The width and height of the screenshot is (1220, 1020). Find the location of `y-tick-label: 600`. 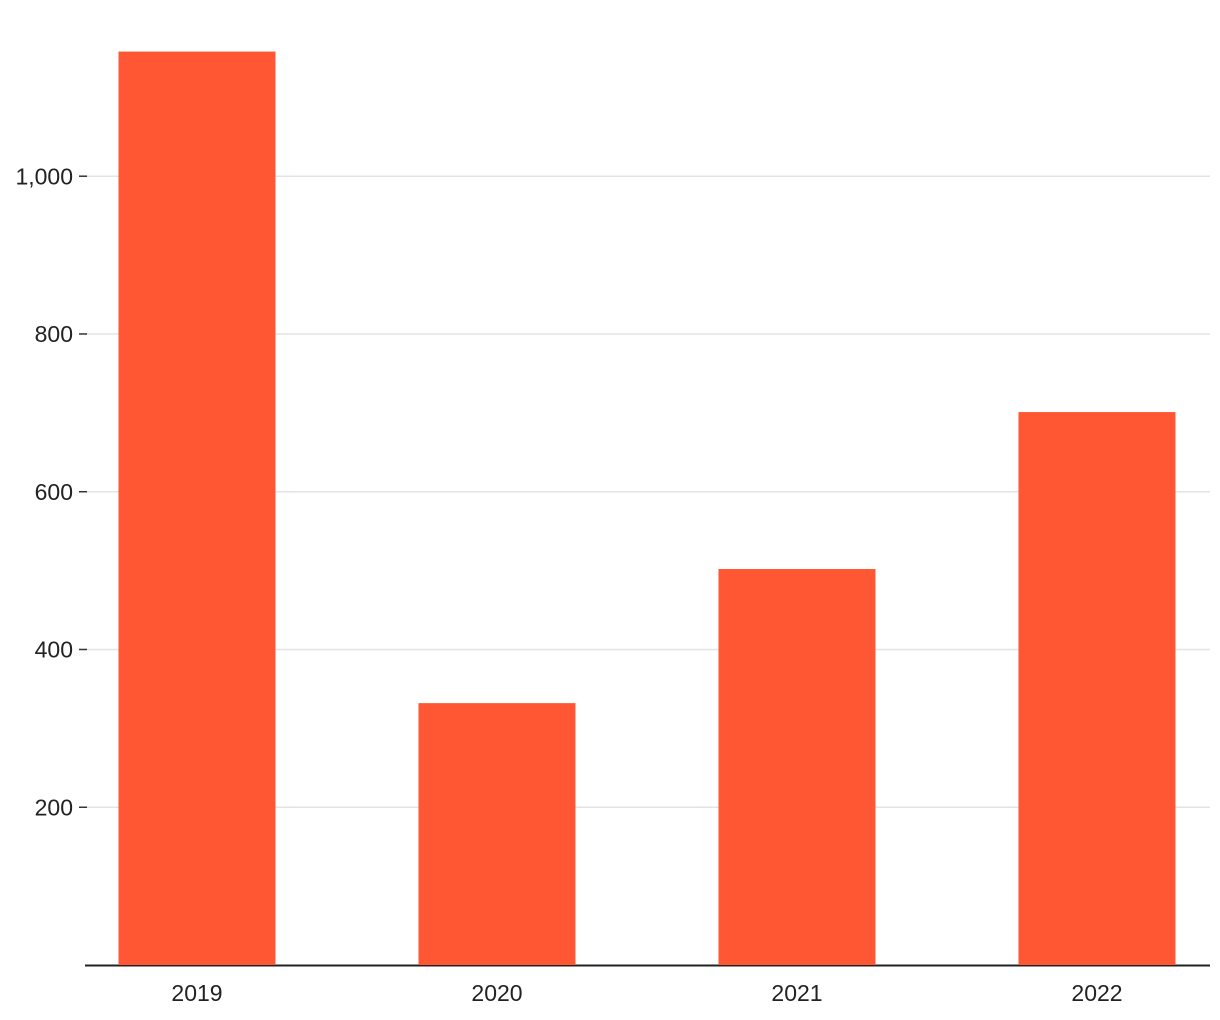

y-tick-label: 600 is located at coordinates (54, 492).